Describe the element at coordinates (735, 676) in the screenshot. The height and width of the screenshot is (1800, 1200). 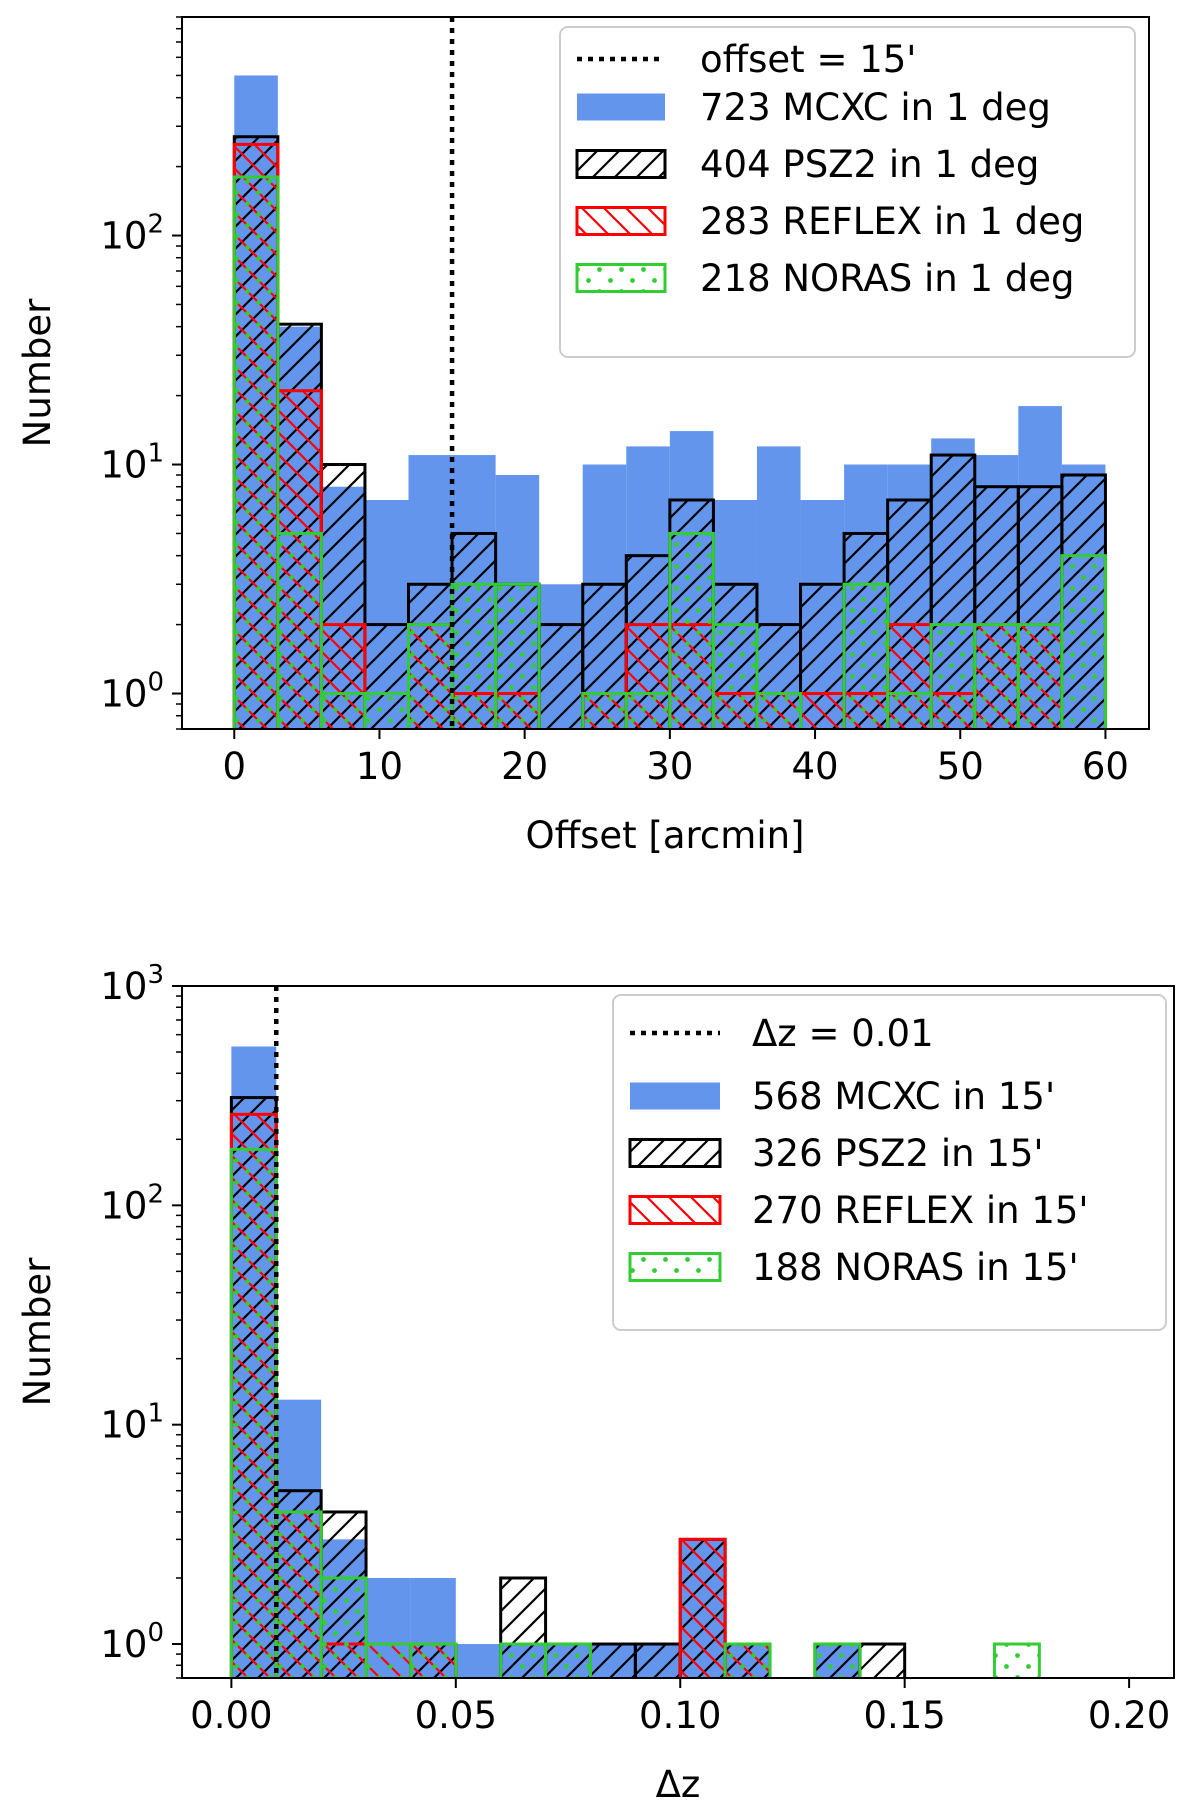
I see `offset-bar-s3-b11` at that location.